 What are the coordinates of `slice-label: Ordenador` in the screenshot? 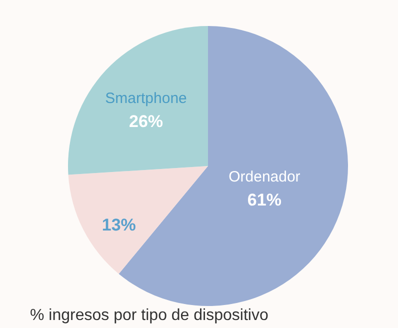 It's located at (264, 177).